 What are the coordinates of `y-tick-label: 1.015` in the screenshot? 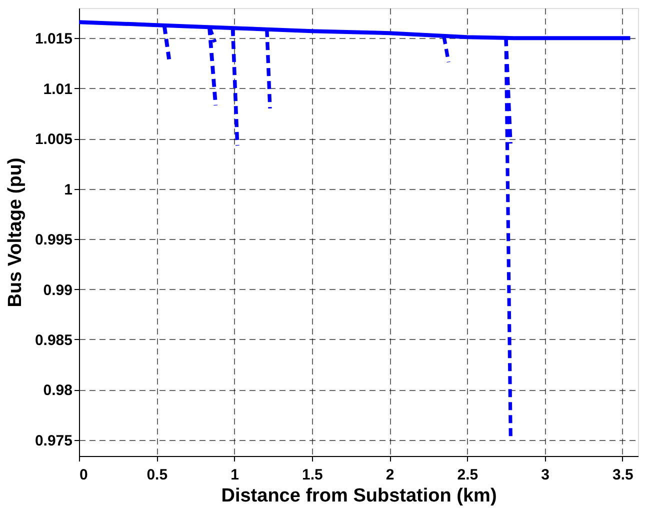 It's located at (53, 39).